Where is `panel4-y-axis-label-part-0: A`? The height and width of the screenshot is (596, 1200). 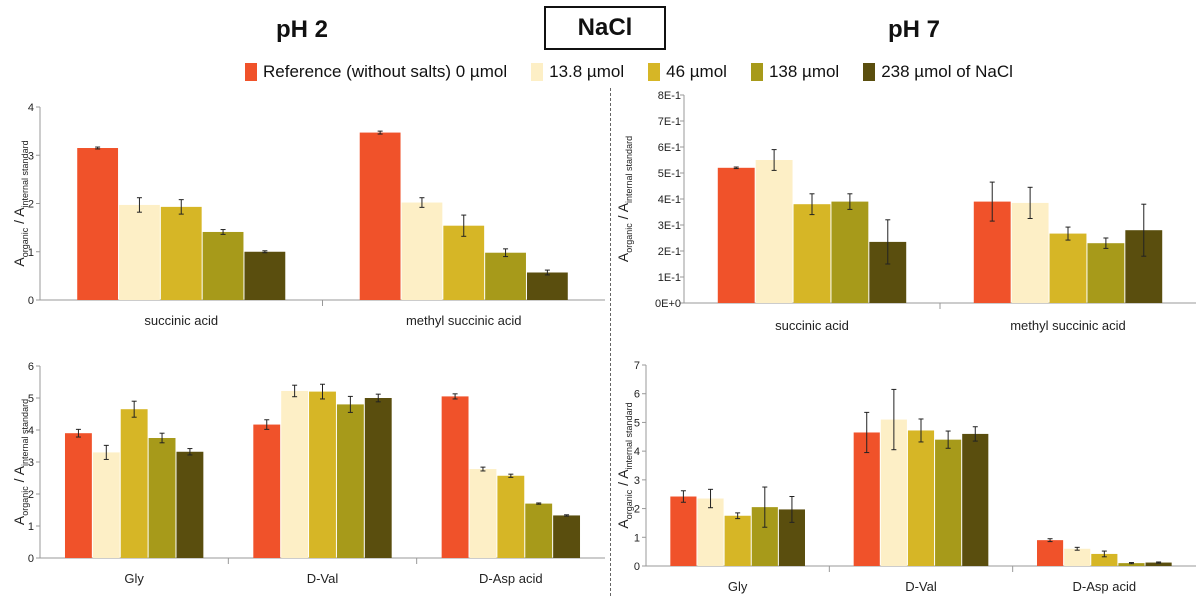
panel4-y-axis-label-part-0: A is located at coordinates (623, 524).